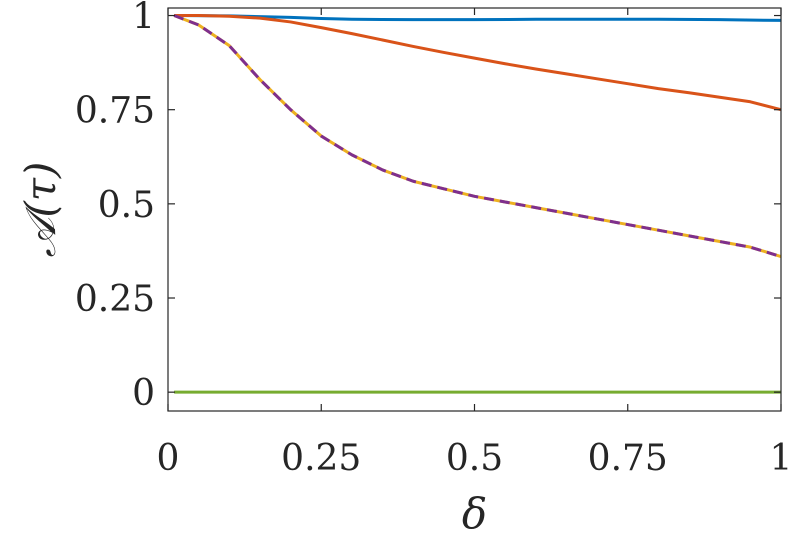 The height and width of the screenshot is (536, 793). What do you see at coordinates (40, 210) in the screenshot?
I see `y-axis-label: 𝒜(τ)` at bounding box center [40, 210].